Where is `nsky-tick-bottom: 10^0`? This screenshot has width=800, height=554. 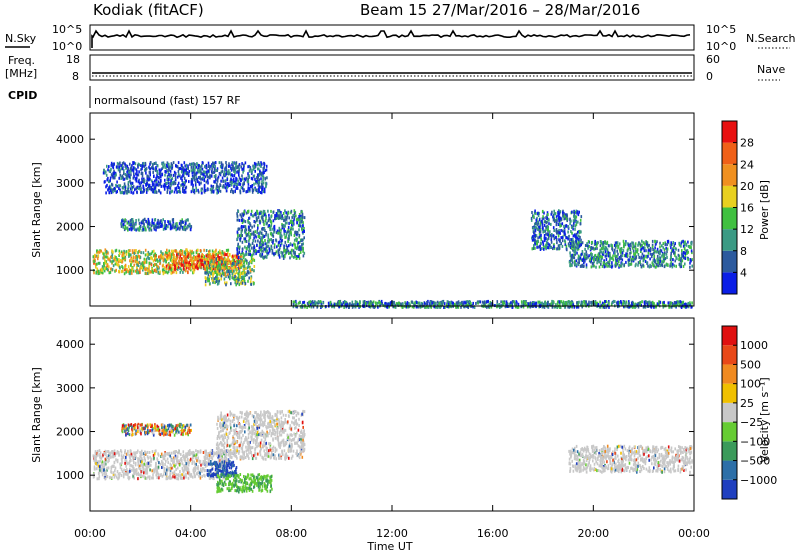 nsky-tick-bottom: 10^0 is located at coordinates (67, 46).